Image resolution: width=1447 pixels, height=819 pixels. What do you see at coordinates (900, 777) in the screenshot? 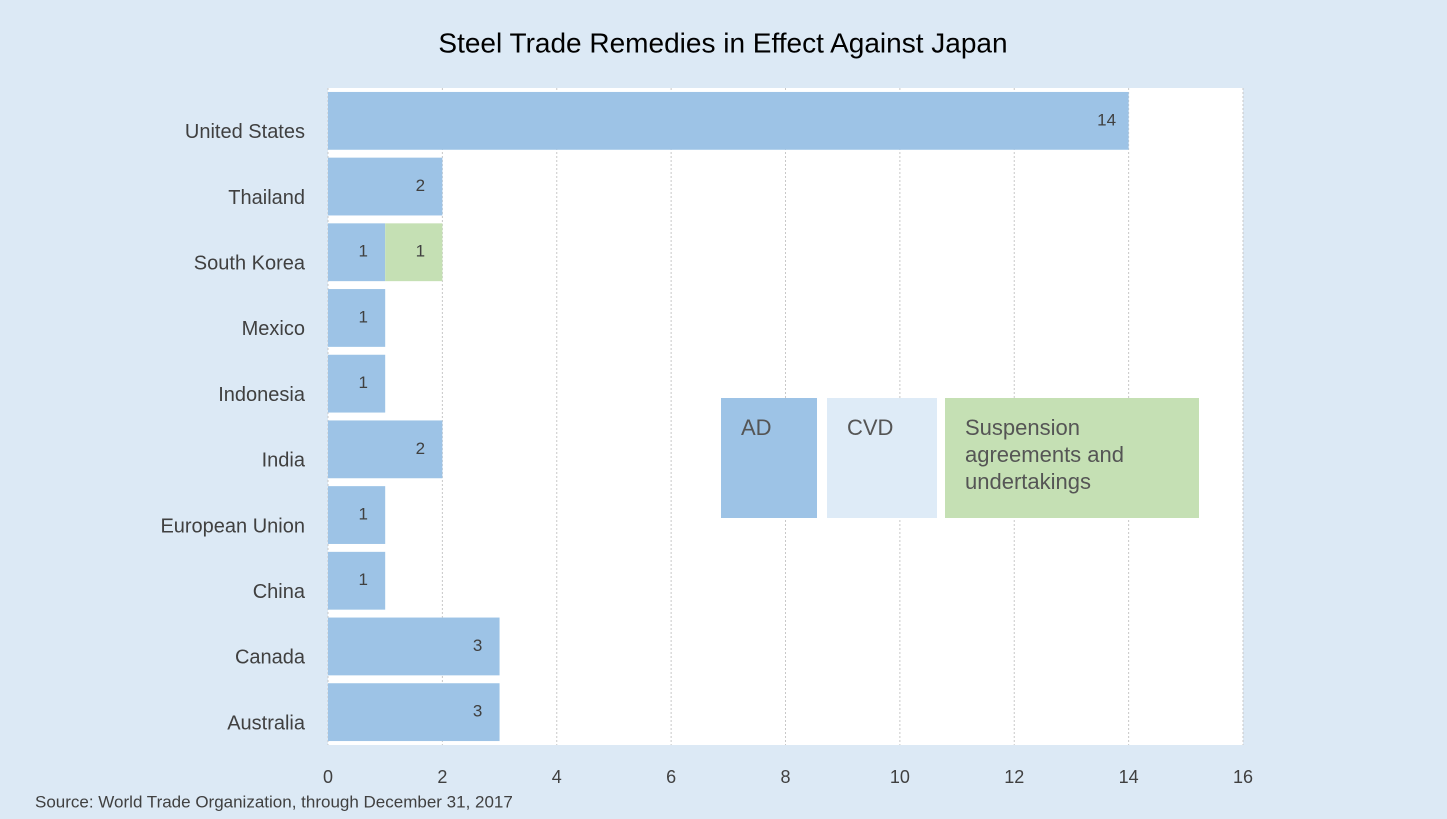
I see `x-tick-label: 10` at bounding box center [900, 777].